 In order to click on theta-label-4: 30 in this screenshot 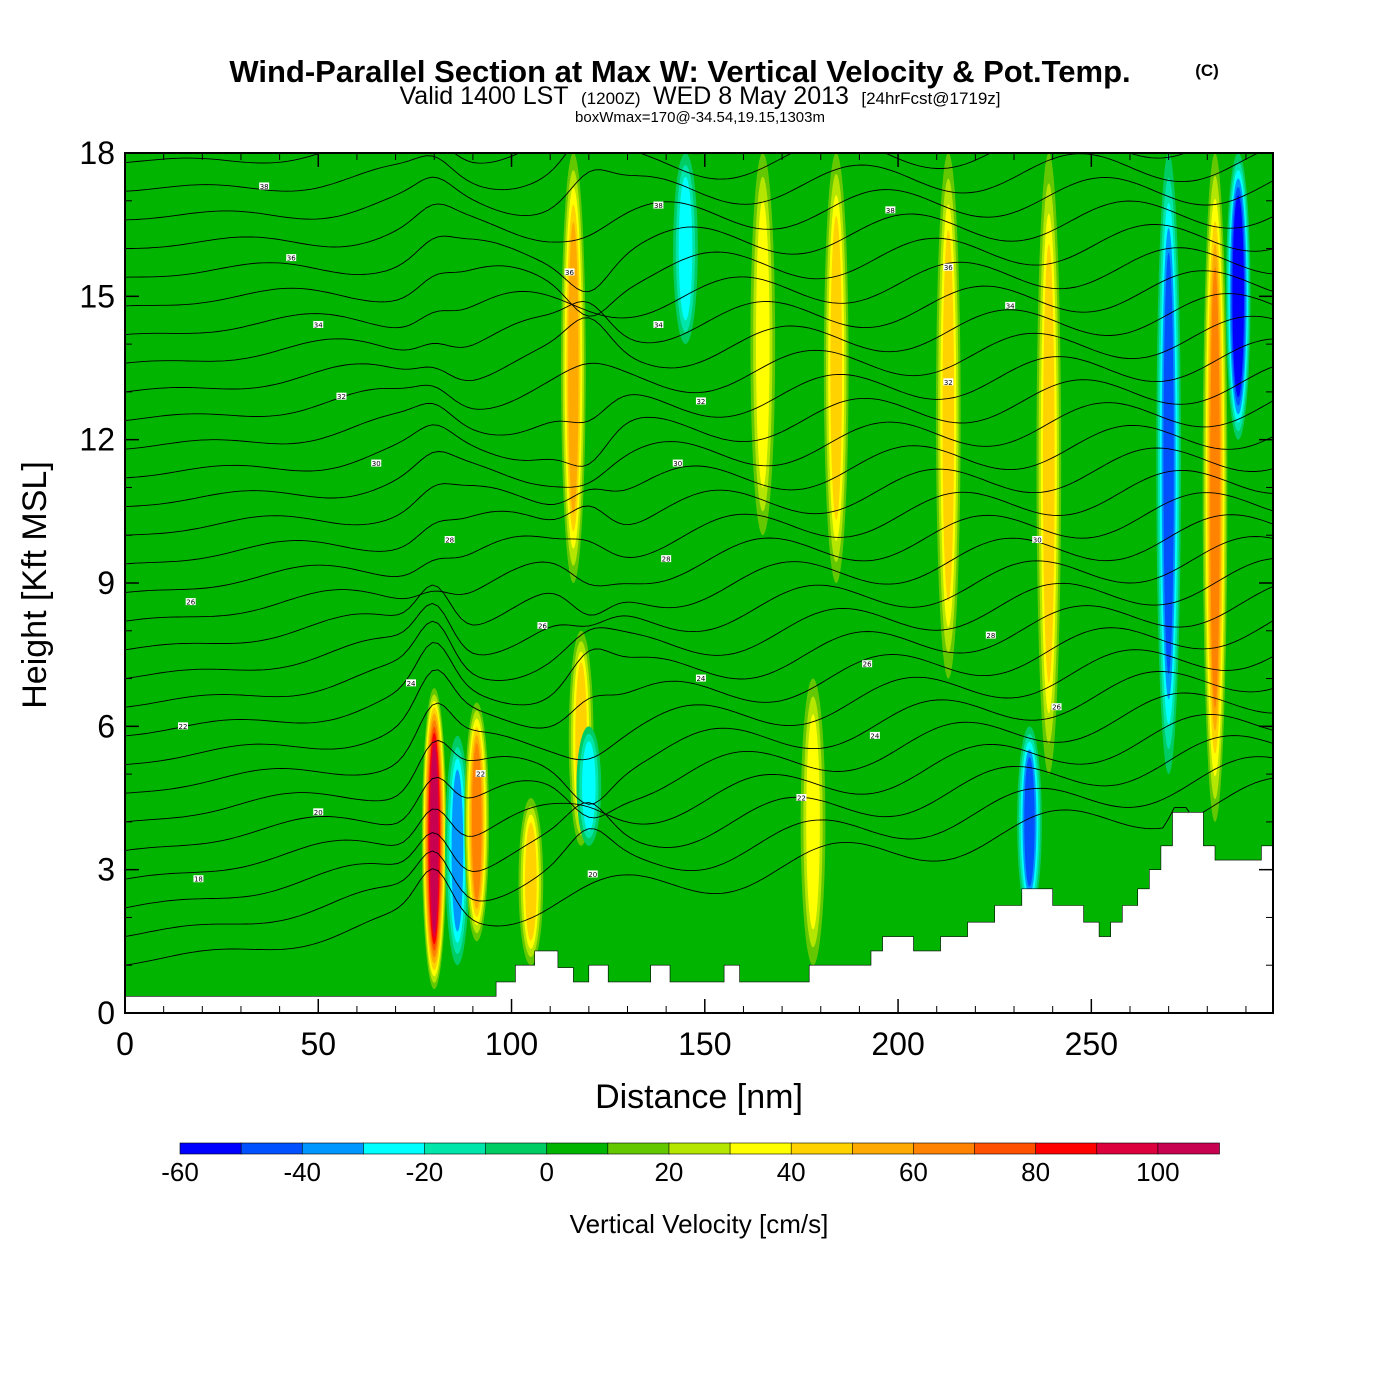, I will do `click(376, 463)`.